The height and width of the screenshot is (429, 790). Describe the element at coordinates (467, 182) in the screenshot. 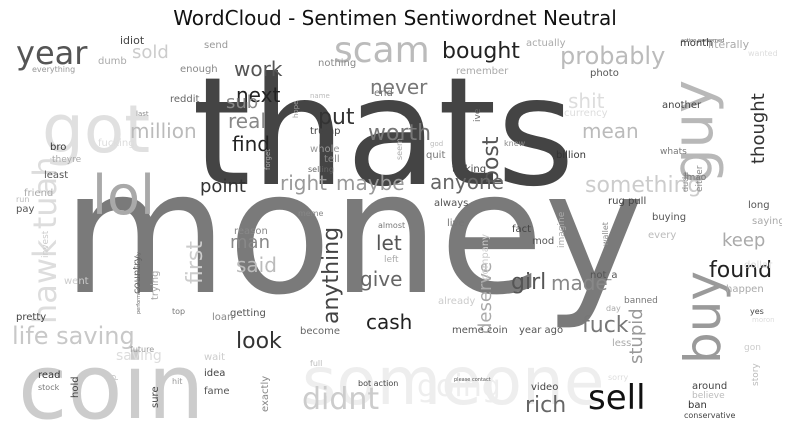

I see `word-anyone: anyone` at that location.